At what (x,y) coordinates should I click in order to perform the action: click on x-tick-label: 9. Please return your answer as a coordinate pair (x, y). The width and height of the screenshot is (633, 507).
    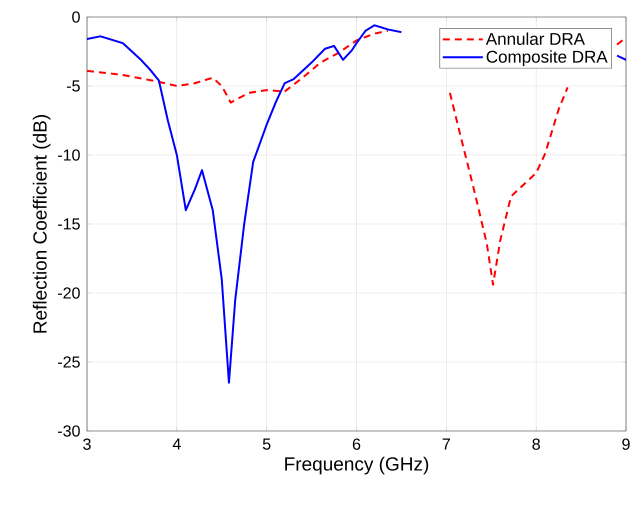
    Looking at the image, I should click on (626, 444).